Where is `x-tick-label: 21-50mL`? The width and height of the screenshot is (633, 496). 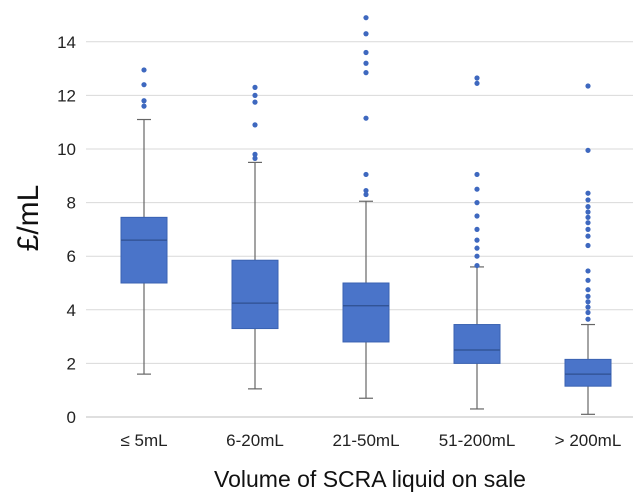 x-tick-label: 21-50mL is located at coordinates (365, 440).